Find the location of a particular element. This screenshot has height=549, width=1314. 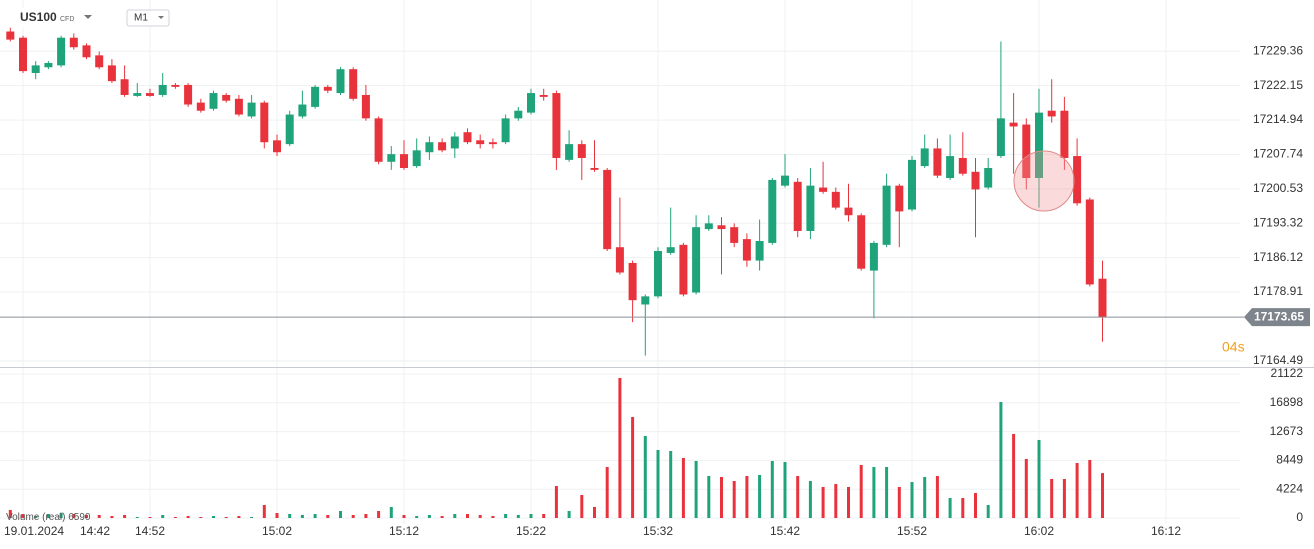

header: US100 CFD M1 is located at coordinates (92, 18).